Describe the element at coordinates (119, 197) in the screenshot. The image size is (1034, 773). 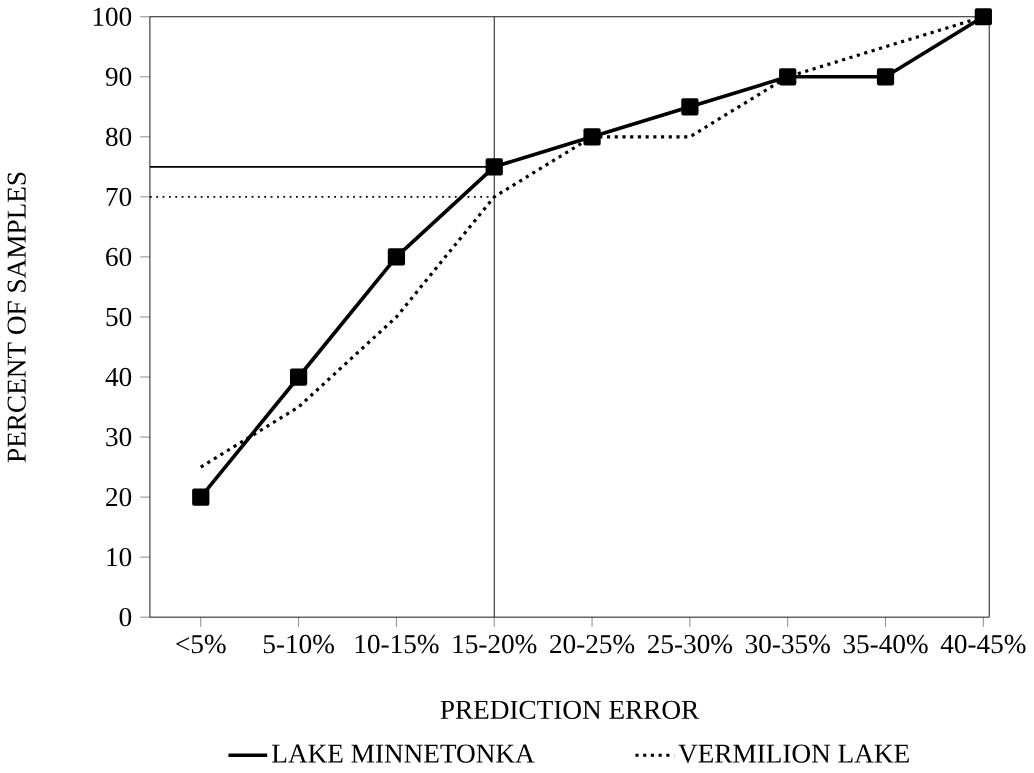
I see `y-tick-label: 70` at that location.